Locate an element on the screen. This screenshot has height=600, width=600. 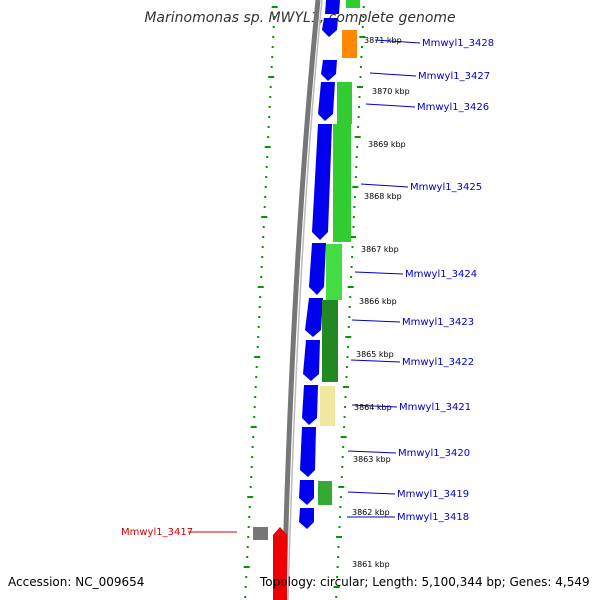
genome-backbone-inner is located at coordinates (305, 300).